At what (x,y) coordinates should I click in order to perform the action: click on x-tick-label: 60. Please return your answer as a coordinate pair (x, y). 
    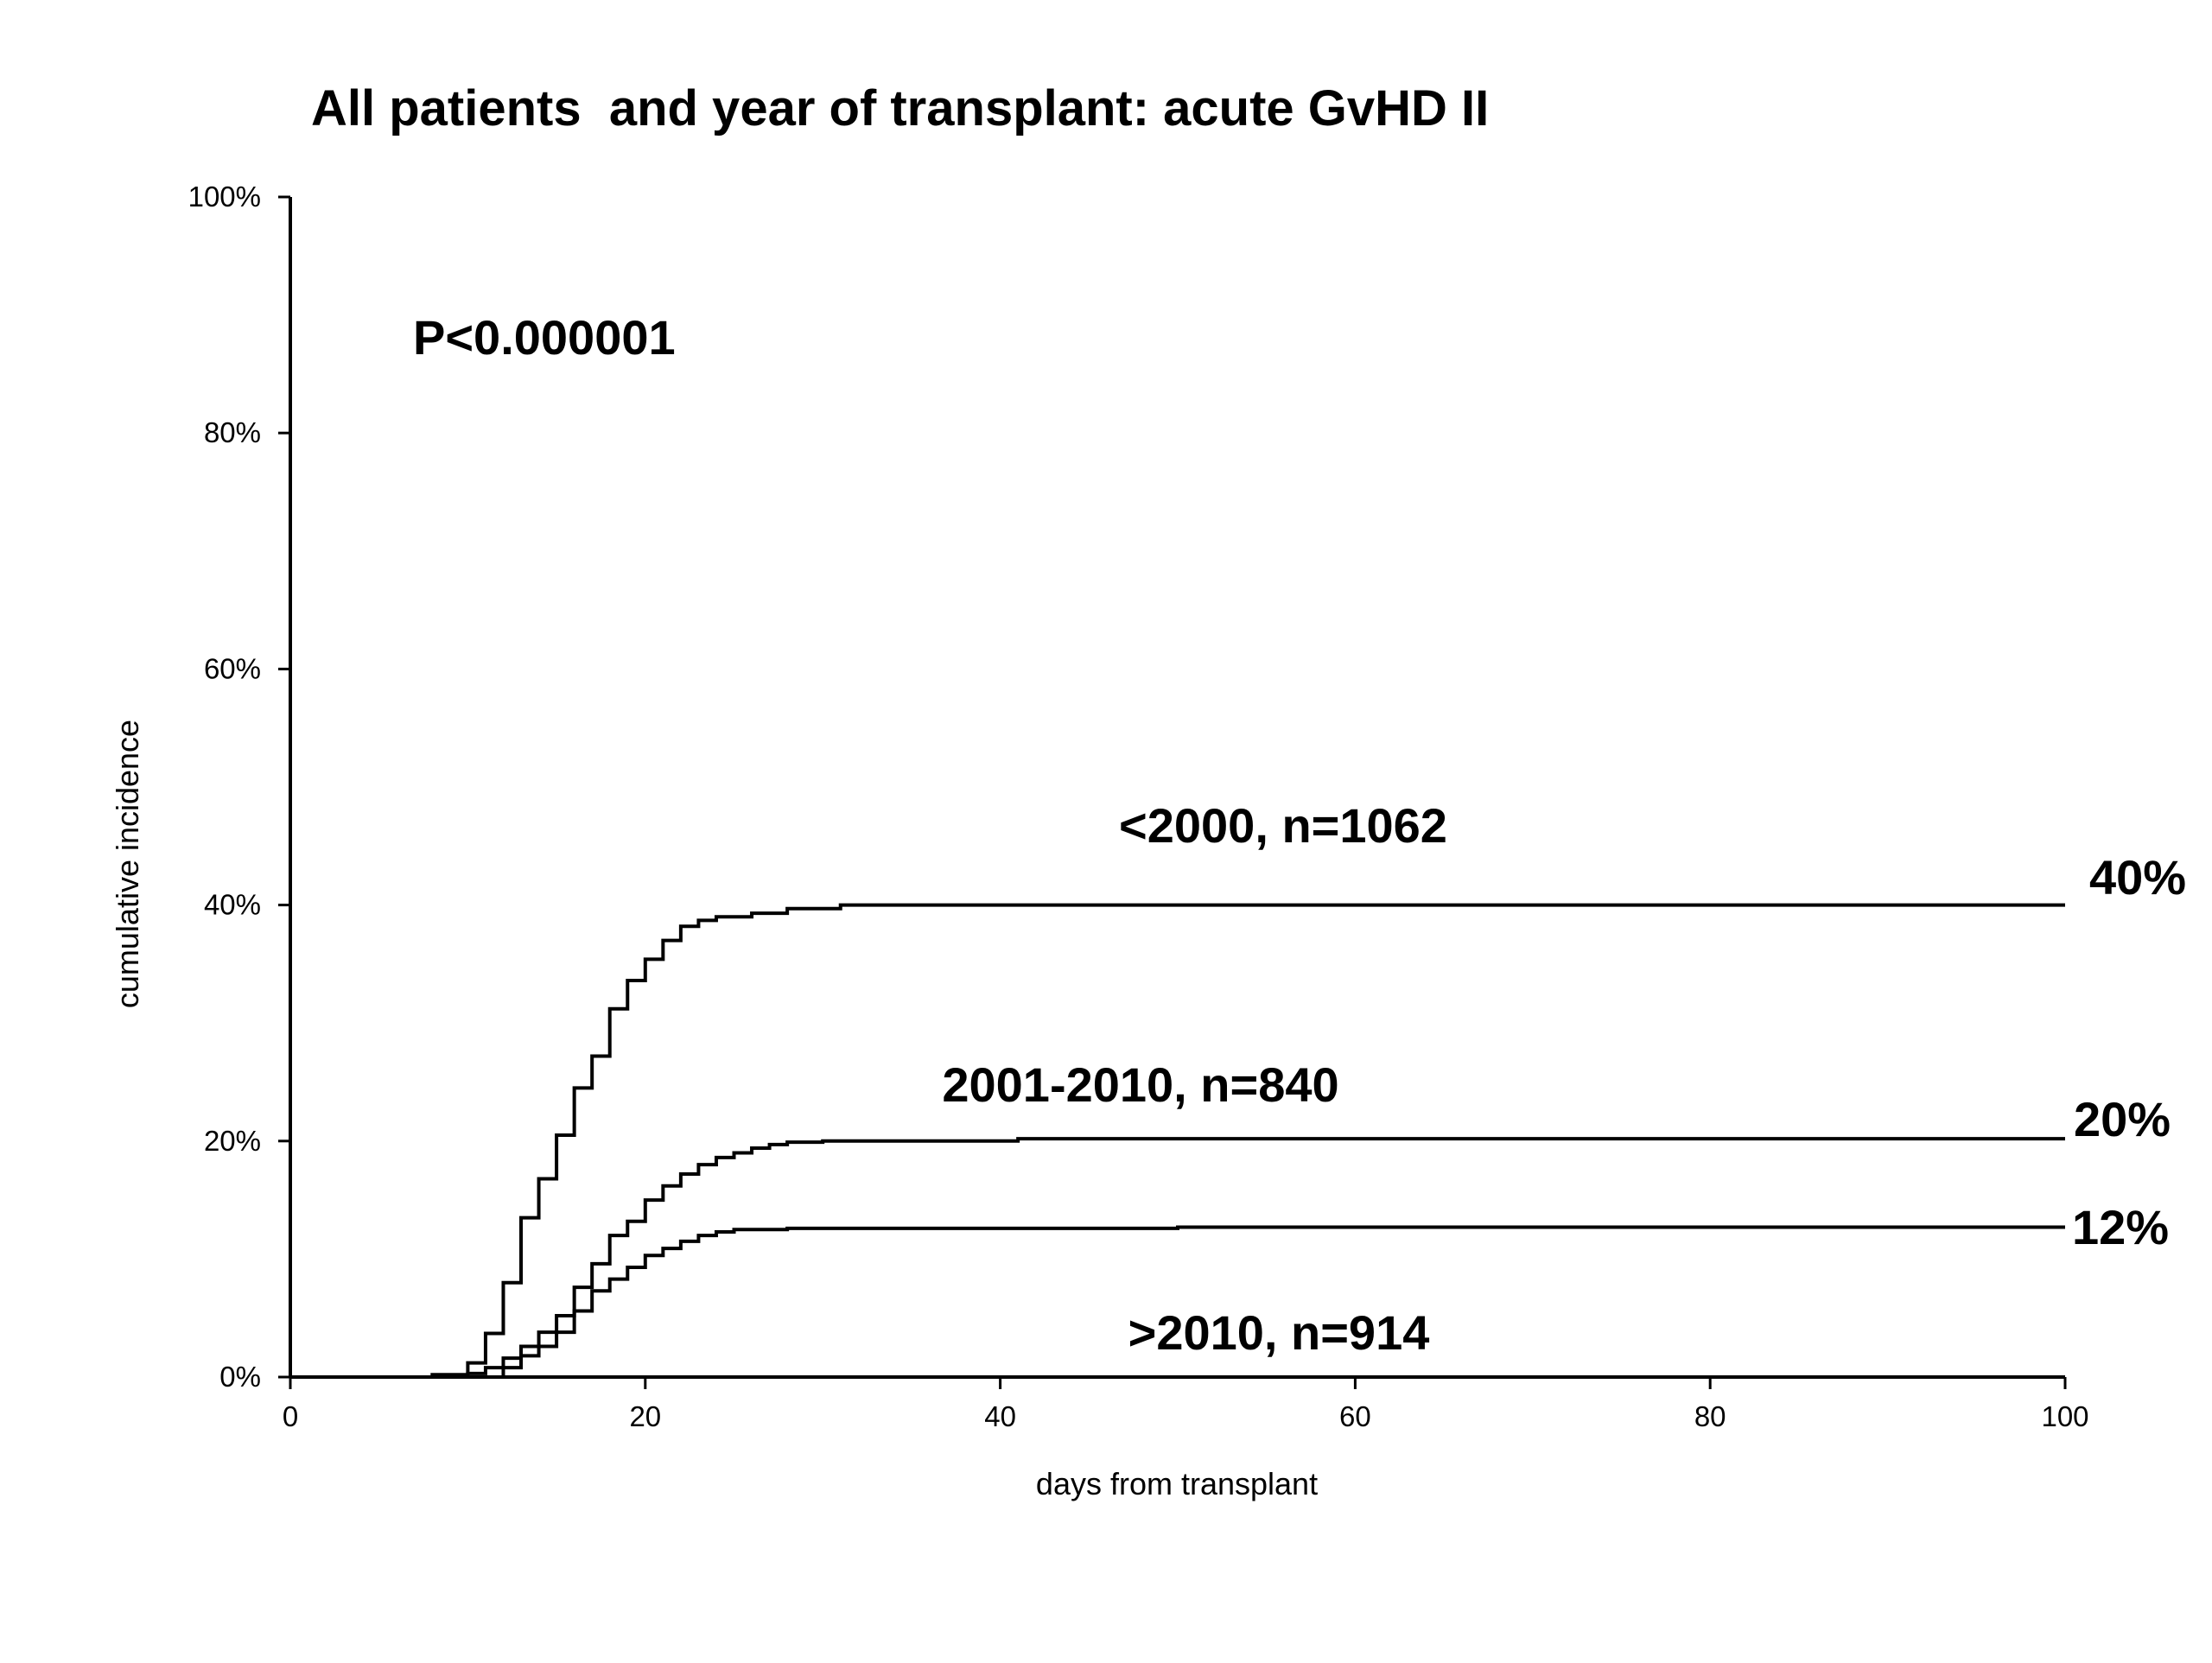
    Looking at the image, I should click on (1355, 1416).